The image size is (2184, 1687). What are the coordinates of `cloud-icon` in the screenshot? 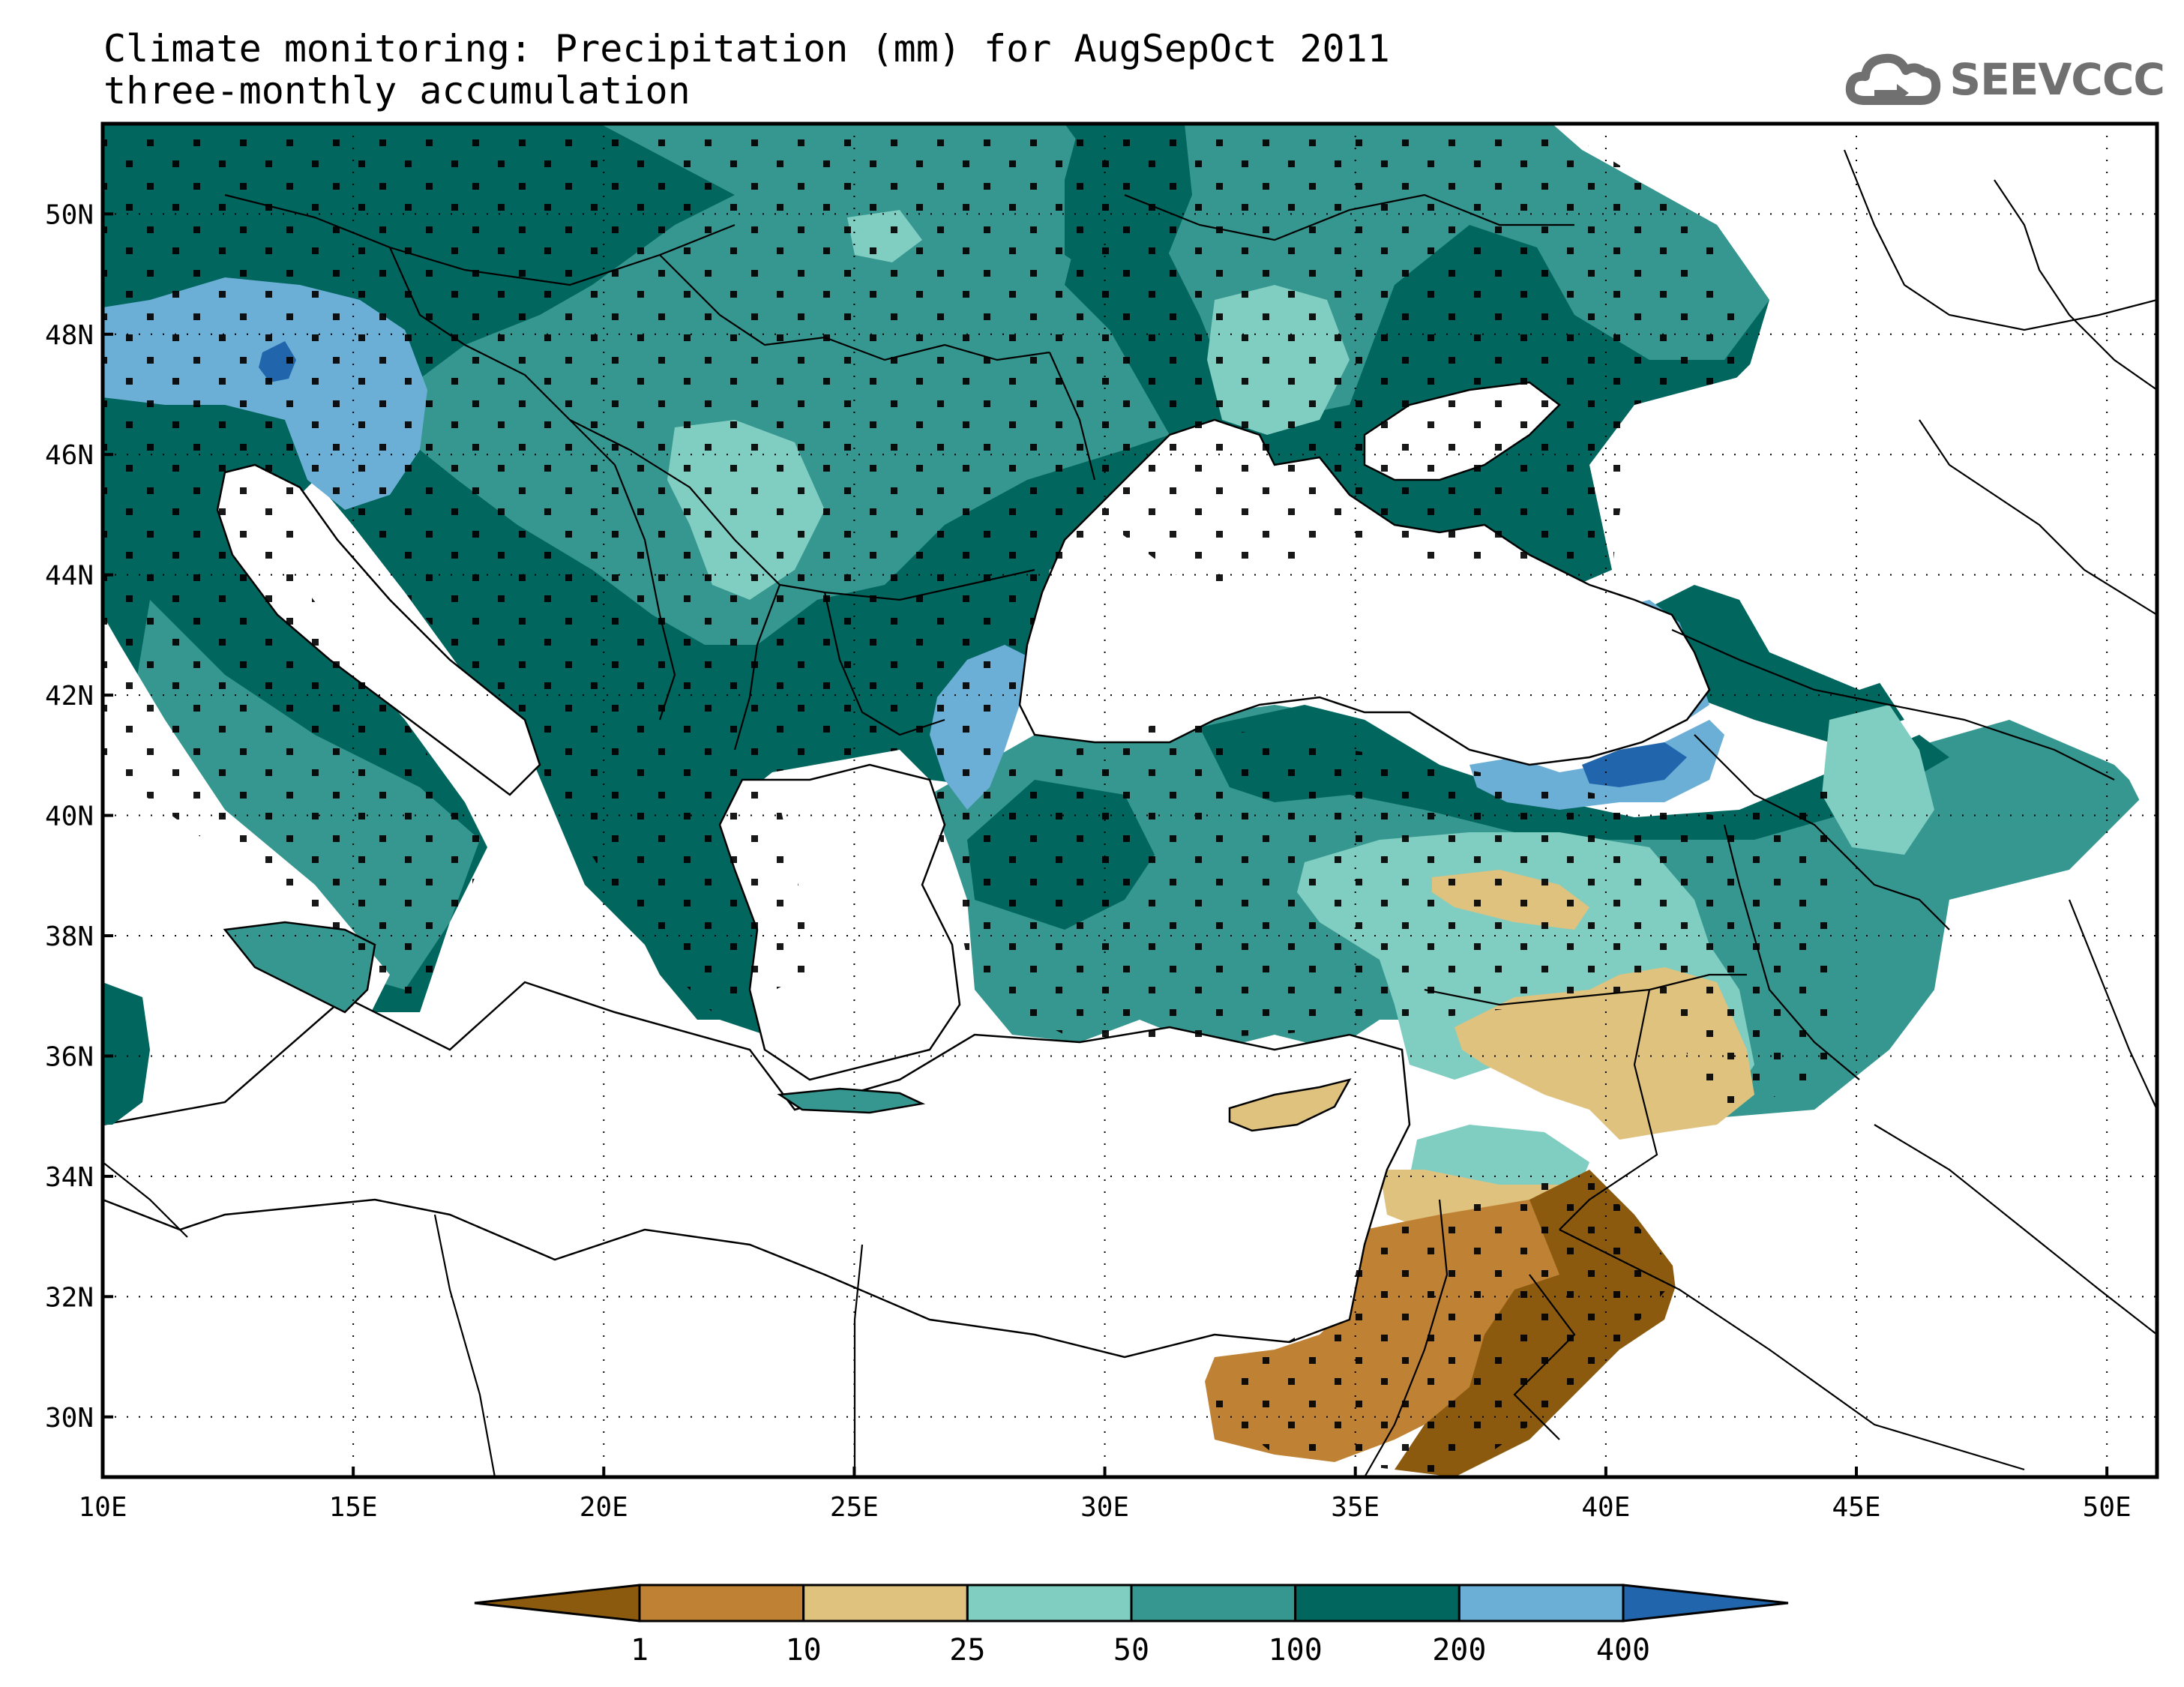 It's located at (1893, 79).